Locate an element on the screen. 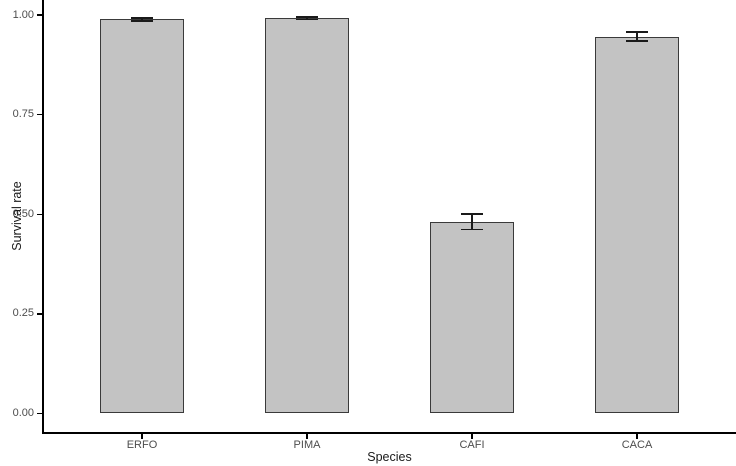 This screenshot has height=466, width=736. y-axis-line is located at coordinates (43, 216).